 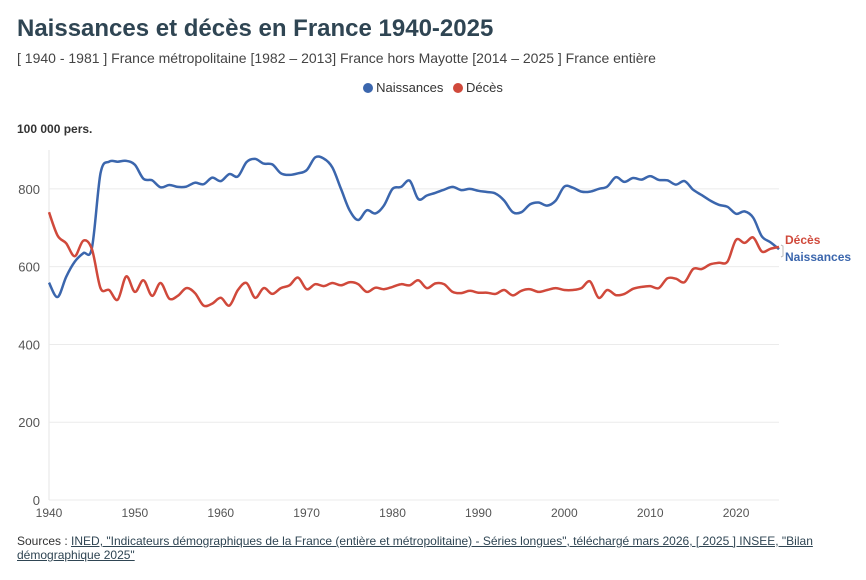 What do you see at coordinates (818, 257) in the screenshot?
I see `end-label-naissances: Naissances` at bounding box center [818, 257].